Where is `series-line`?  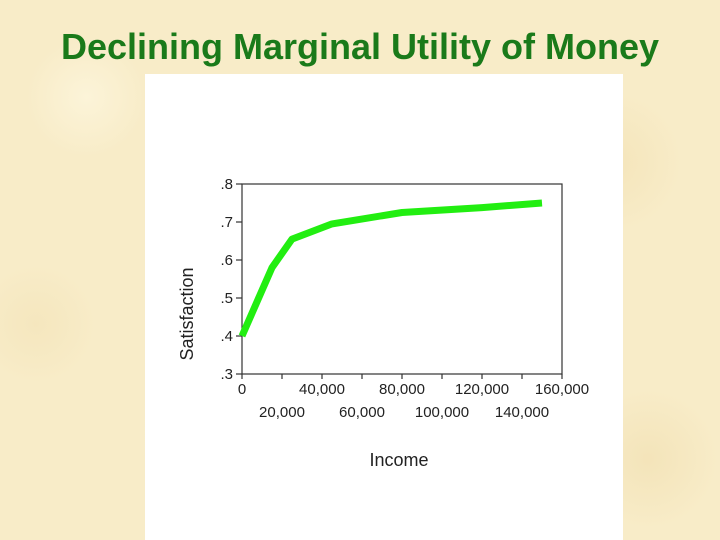 series-line is located at coordinates (390, 268).